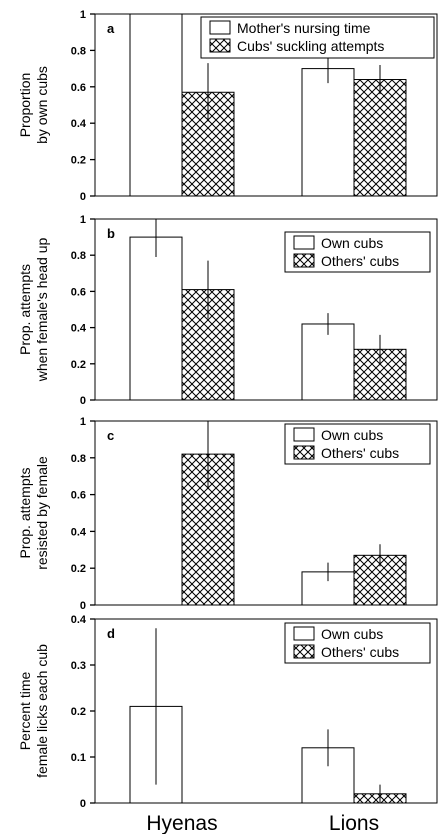 The width and height of the screenshot is (444, 834). What do you see at coordinates (110, 435) in the screenshot?
I see `panel-letter: c` at bounding box center [110, 435].